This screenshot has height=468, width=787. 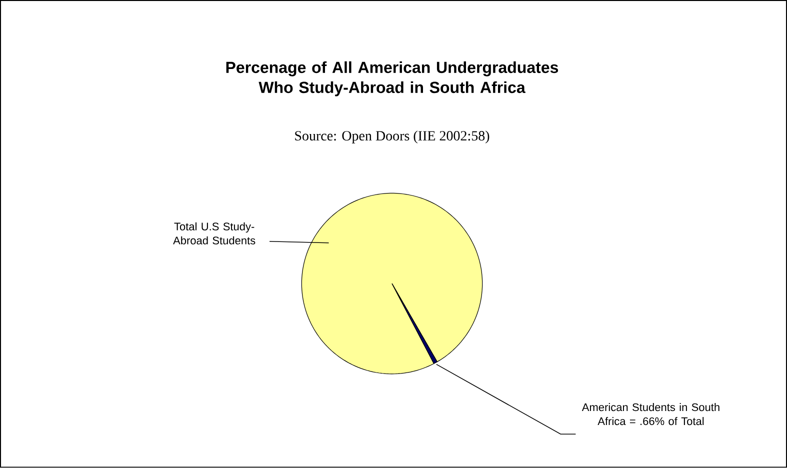 What do you see at coordinates (392, 137) in the screenshot?
I see `chart-subtitle: Source: Open Doors (IIE 2002:58)` at bounding box center [392, 137].